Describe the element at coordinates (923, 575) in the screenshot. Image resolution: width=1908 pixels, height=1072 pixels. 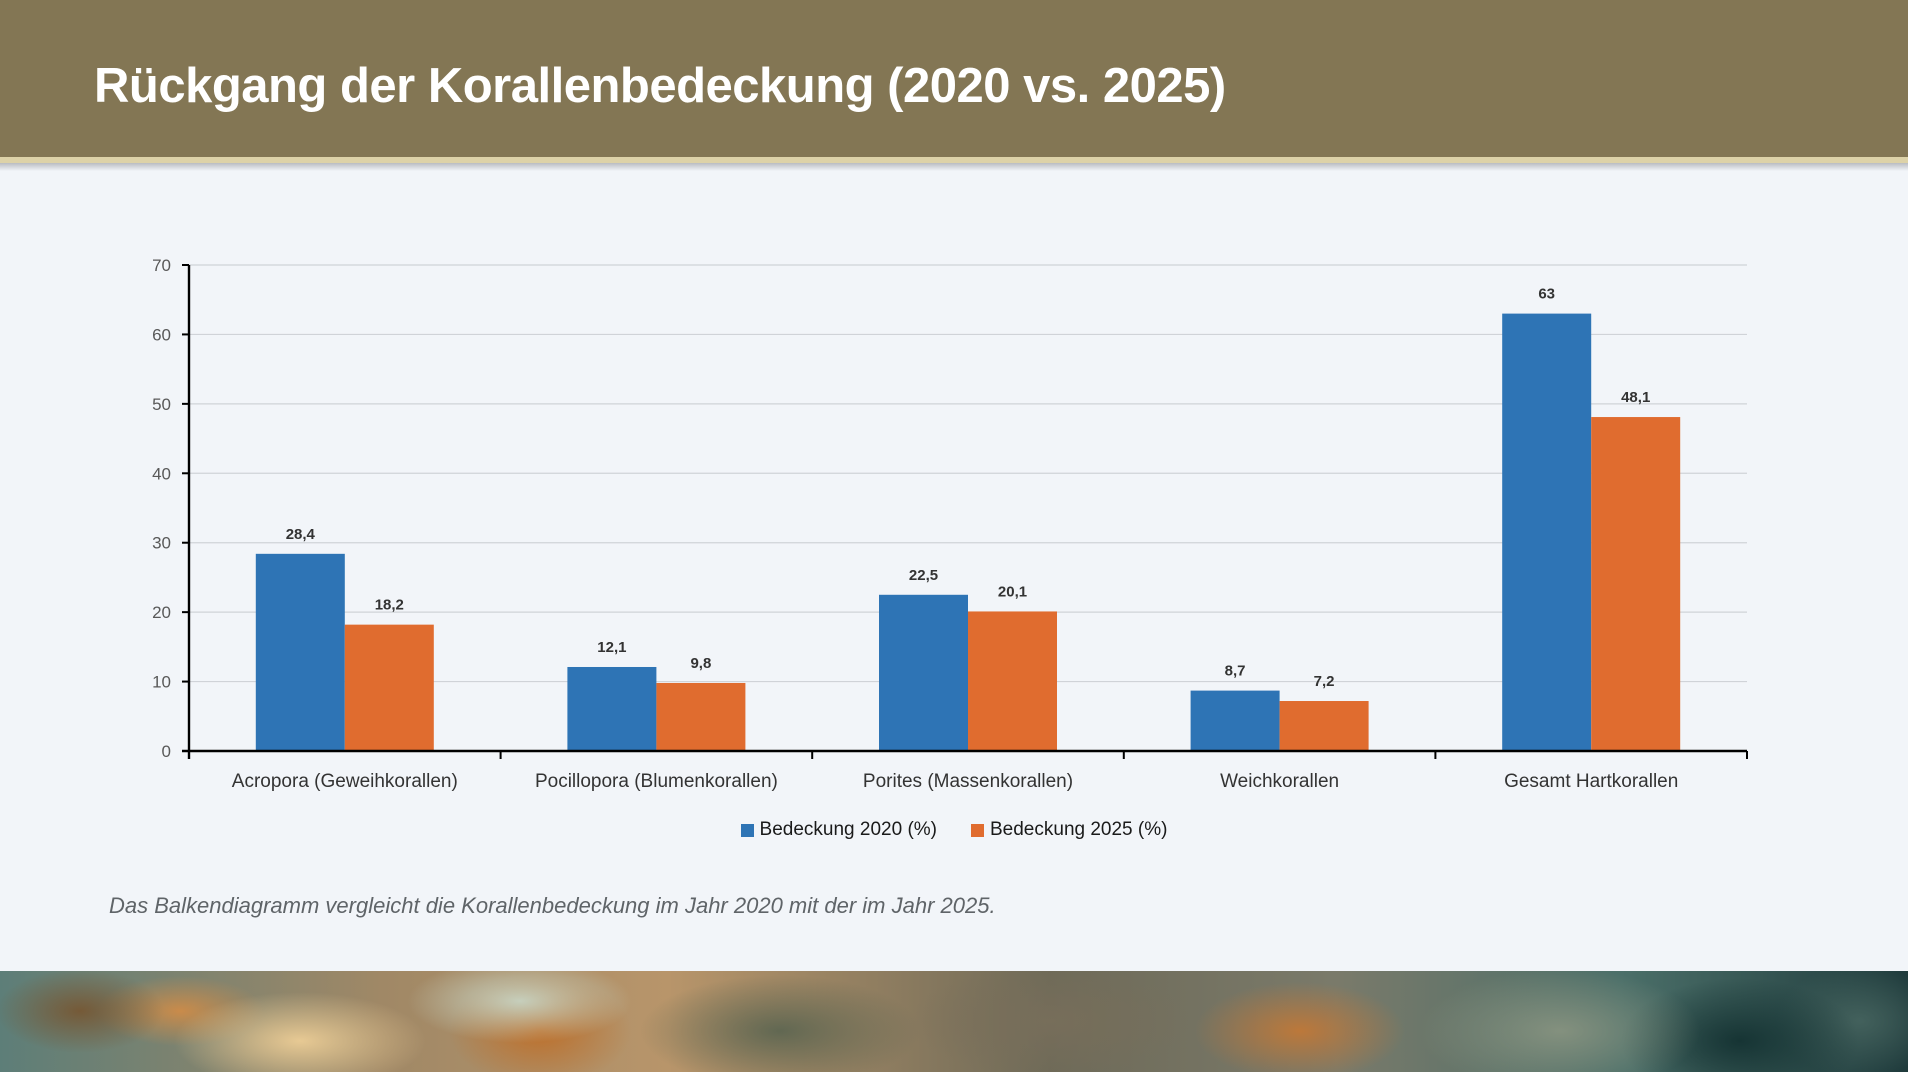
I see `data-label: 22,5` at that location.